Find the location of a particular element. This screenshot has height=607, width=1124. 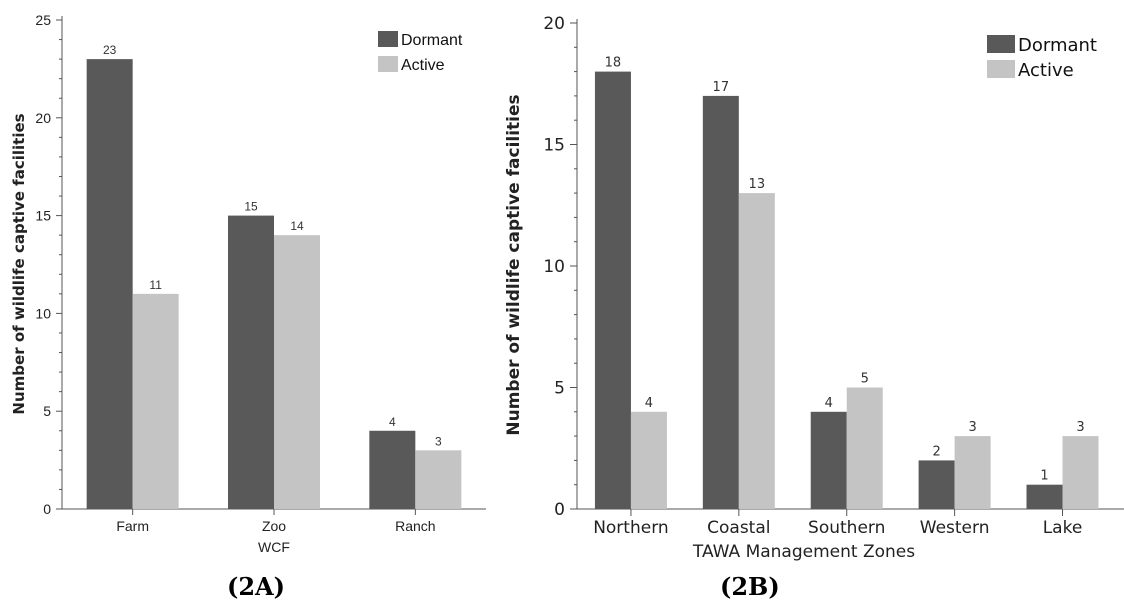

x-tick-label: Coastal is located at coordinates (738, 528).